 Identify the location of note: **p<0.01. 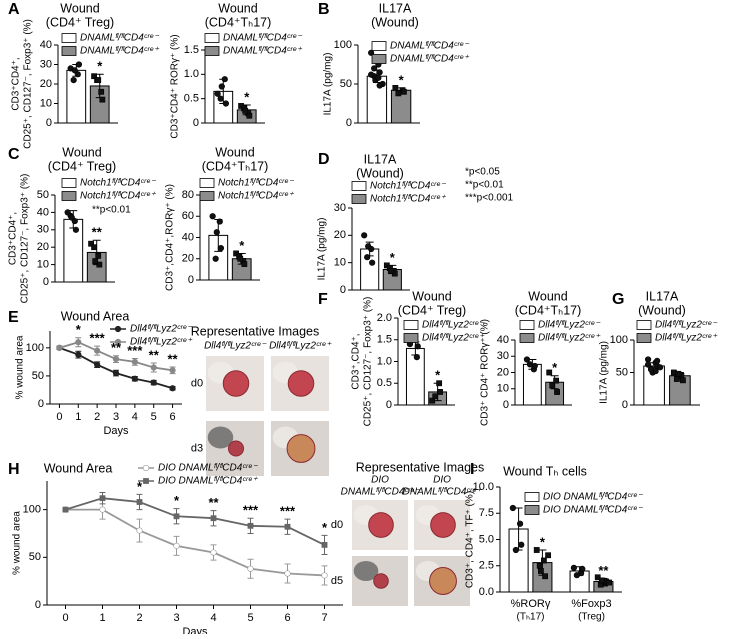
(484, 185).